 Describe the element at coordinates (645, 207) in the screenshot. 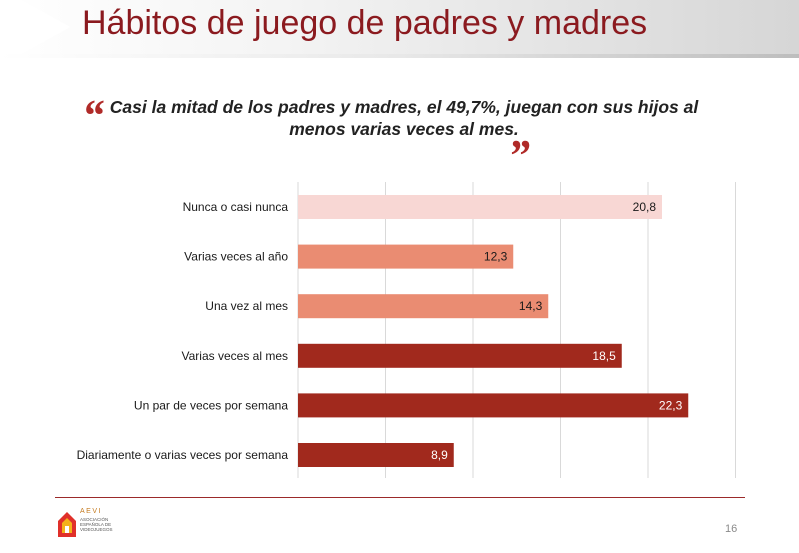

I see `value-label: 20,8` at that location.